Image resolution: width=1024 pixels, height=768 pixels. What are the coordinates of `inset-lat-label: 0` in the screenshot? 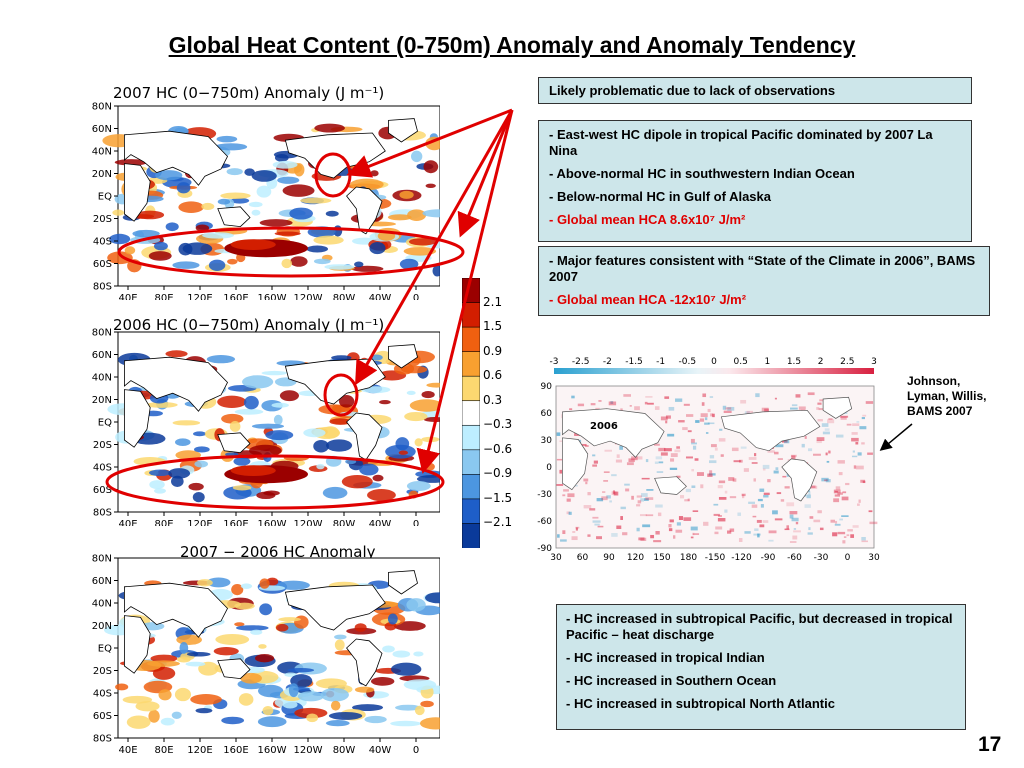 It's located at (549, 468).